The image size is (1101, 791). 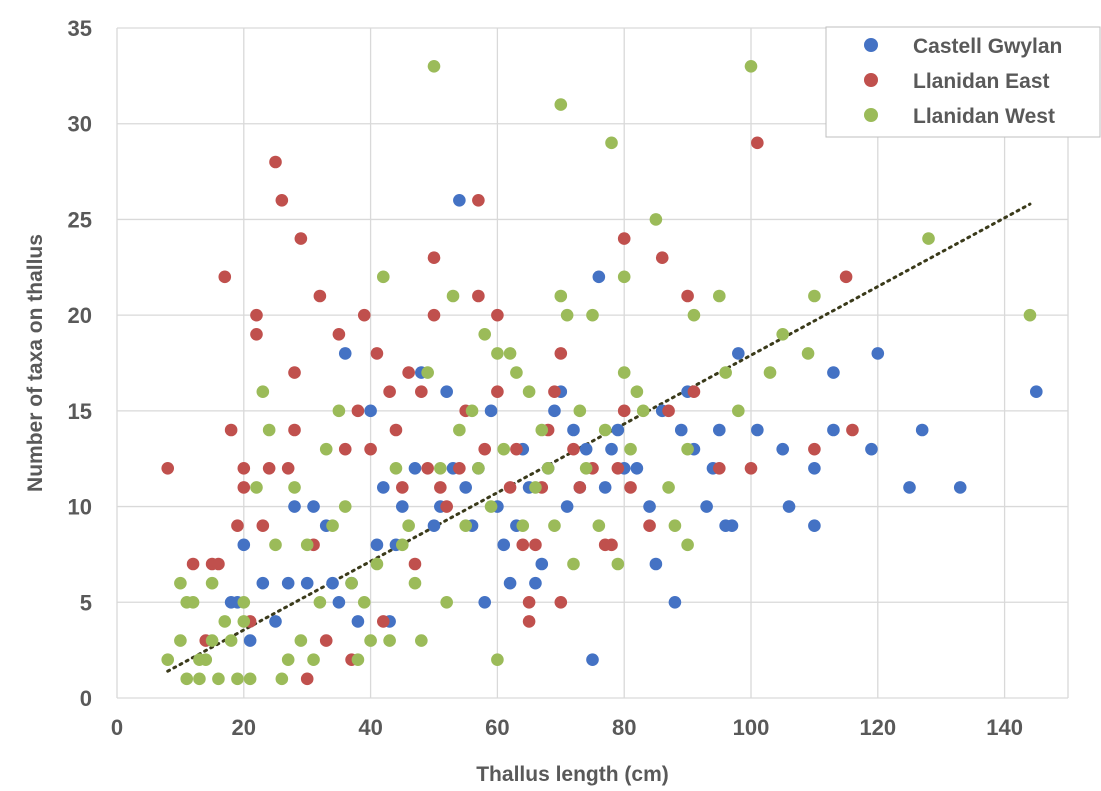 What do you see at coordinates (80, 507) in the screenshot?
I see `y-tick-label: 10` at bounding box center [80, 507].